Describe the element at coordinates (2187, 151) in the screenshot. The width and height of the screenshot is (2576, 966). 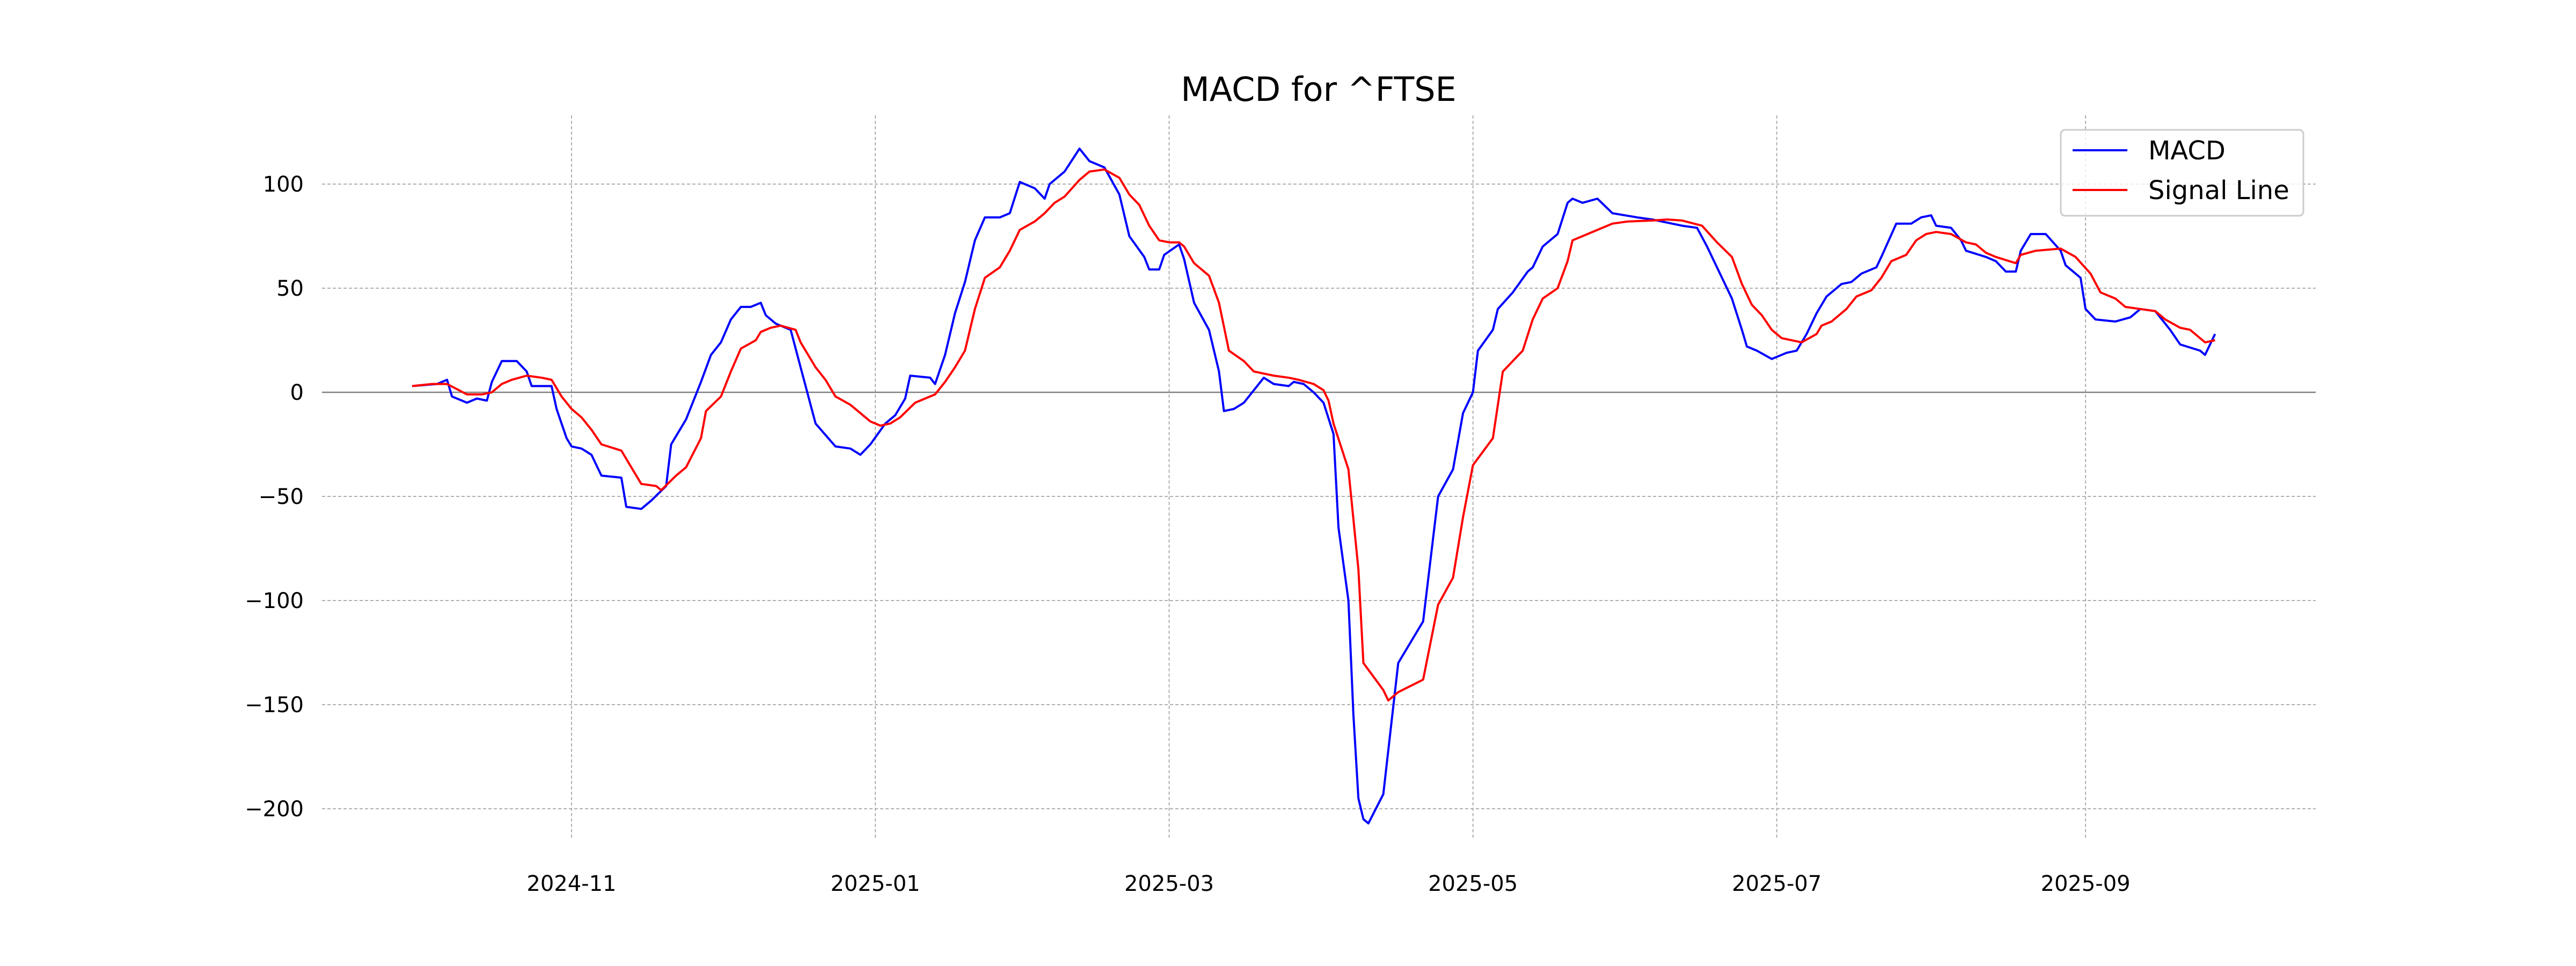
I see `legend-label-macd: MACD` at that location.